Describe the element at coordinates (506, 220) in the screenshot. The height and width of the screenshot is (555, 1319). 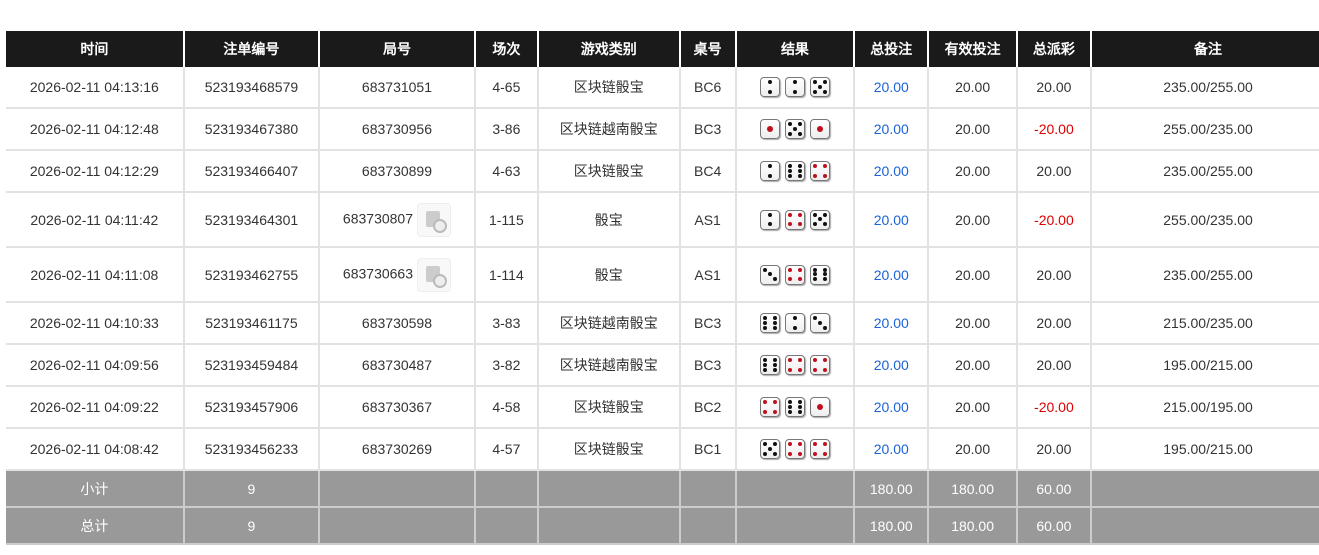
I see `session-cell: 1-115` at that location.